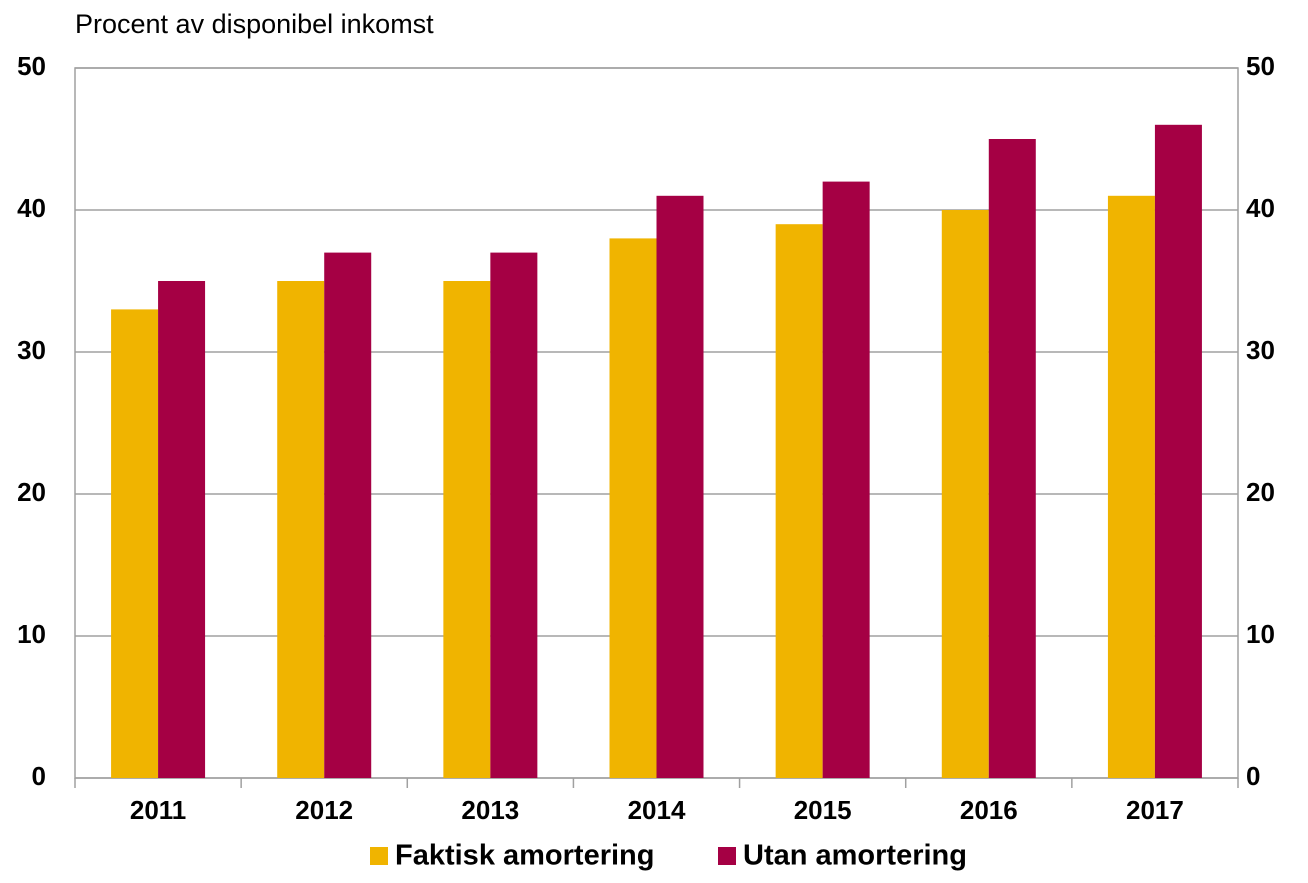  Describe the element at coordinates (524, 856) in the screenshot. I see `legend-label: Faktisk amortering` at that location.